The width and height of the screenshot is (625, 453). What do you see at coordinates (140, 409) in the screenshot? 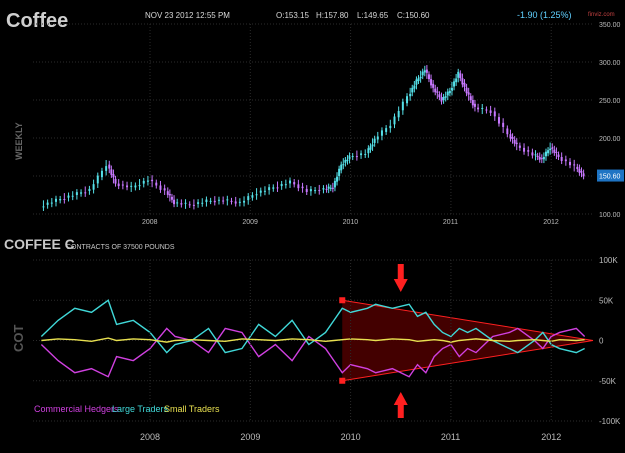
I see `legend-large: Large Traders` at bounding box center [140, 409].